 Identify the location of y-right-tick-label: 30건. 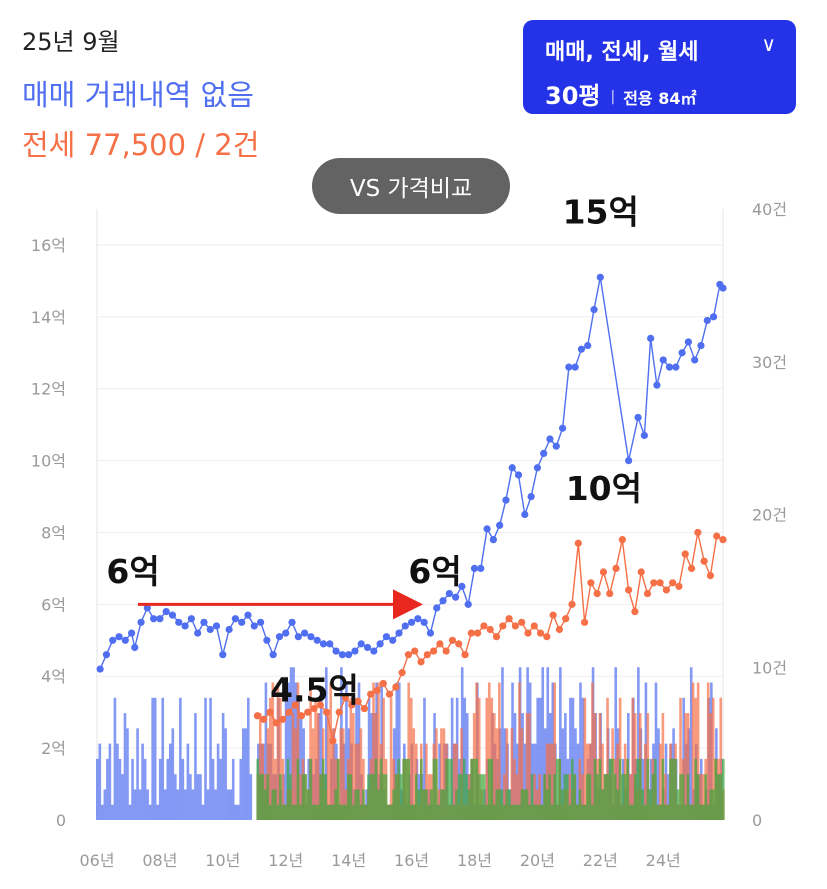
(769, 362).